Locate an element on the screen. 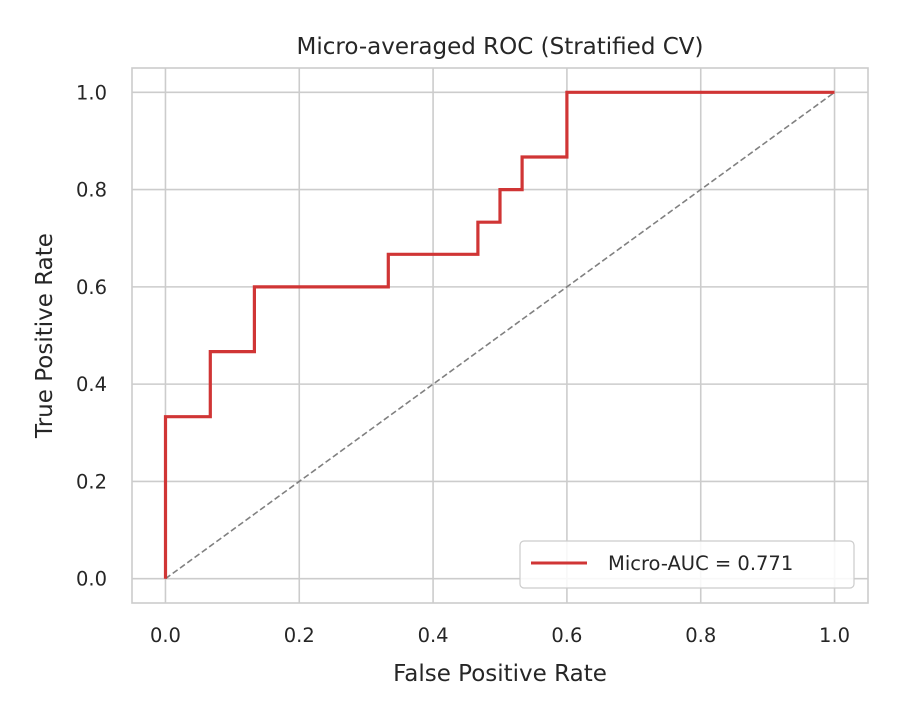 The image size is (900, 724). x-axis-label: False Positive Rate is located at coordinates (500, 674).